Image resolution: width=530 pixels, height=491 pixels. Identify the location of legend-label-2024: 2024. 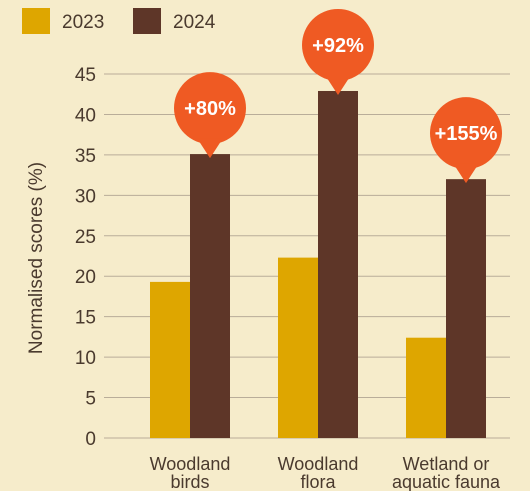
(194, 22).